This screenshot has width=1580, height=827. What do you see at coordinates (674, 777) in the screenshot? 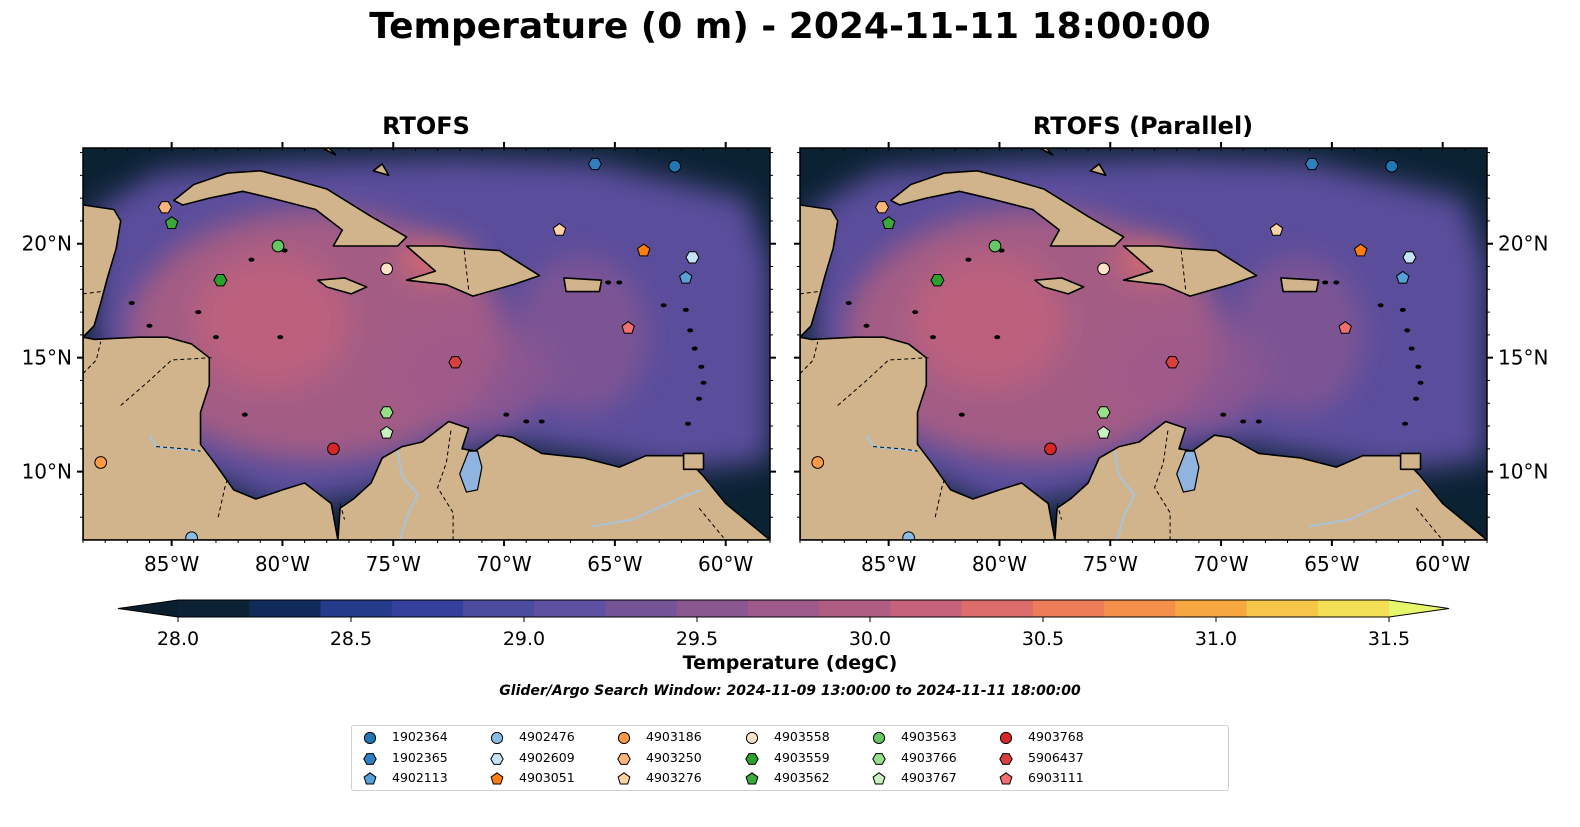
I see `legend-label: 4903276` at bounding box center [674, 777].